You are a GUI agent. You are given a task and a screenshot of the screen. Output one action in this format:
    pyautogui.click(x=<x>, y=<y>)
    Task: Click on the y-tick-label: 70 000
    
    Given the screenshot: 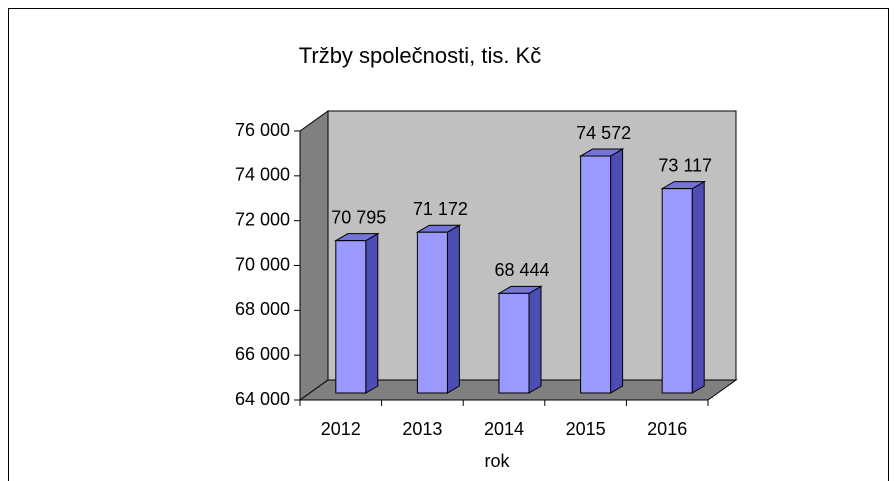 What is the action you would take?
    pyautogui.click(x=262, y=264)
    